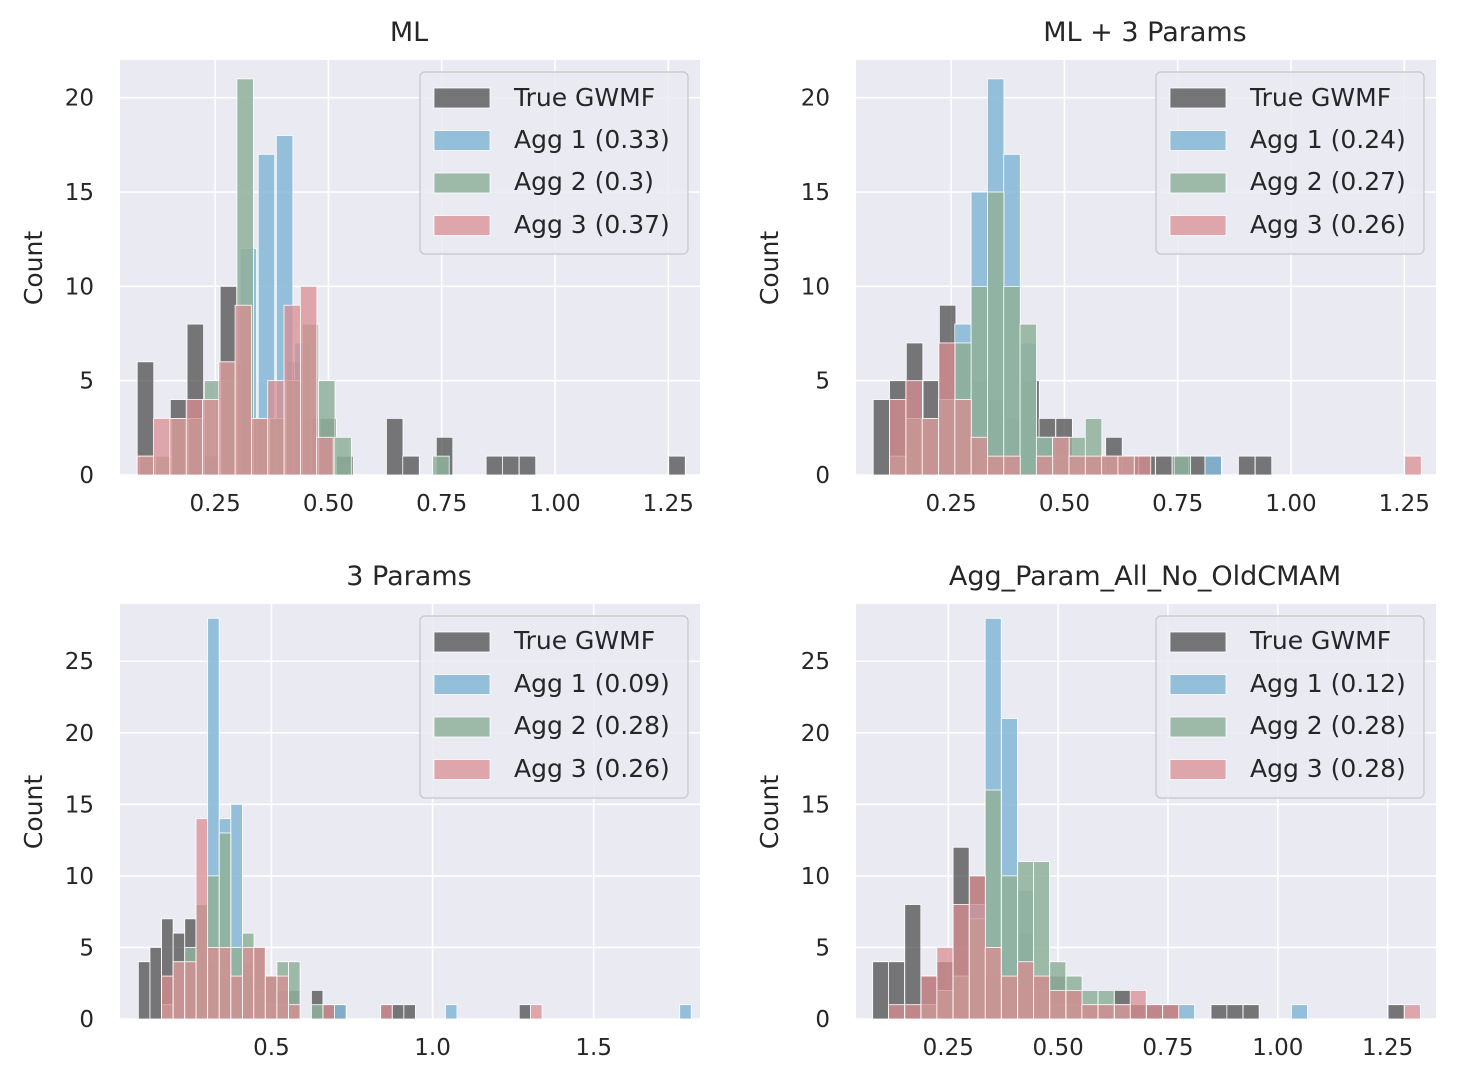 This screenshot has height=1090, width=1457. Describe the element at coordinates (1404, 504) in the screenshot. I see `x-tick-label: 1.25` at that location.